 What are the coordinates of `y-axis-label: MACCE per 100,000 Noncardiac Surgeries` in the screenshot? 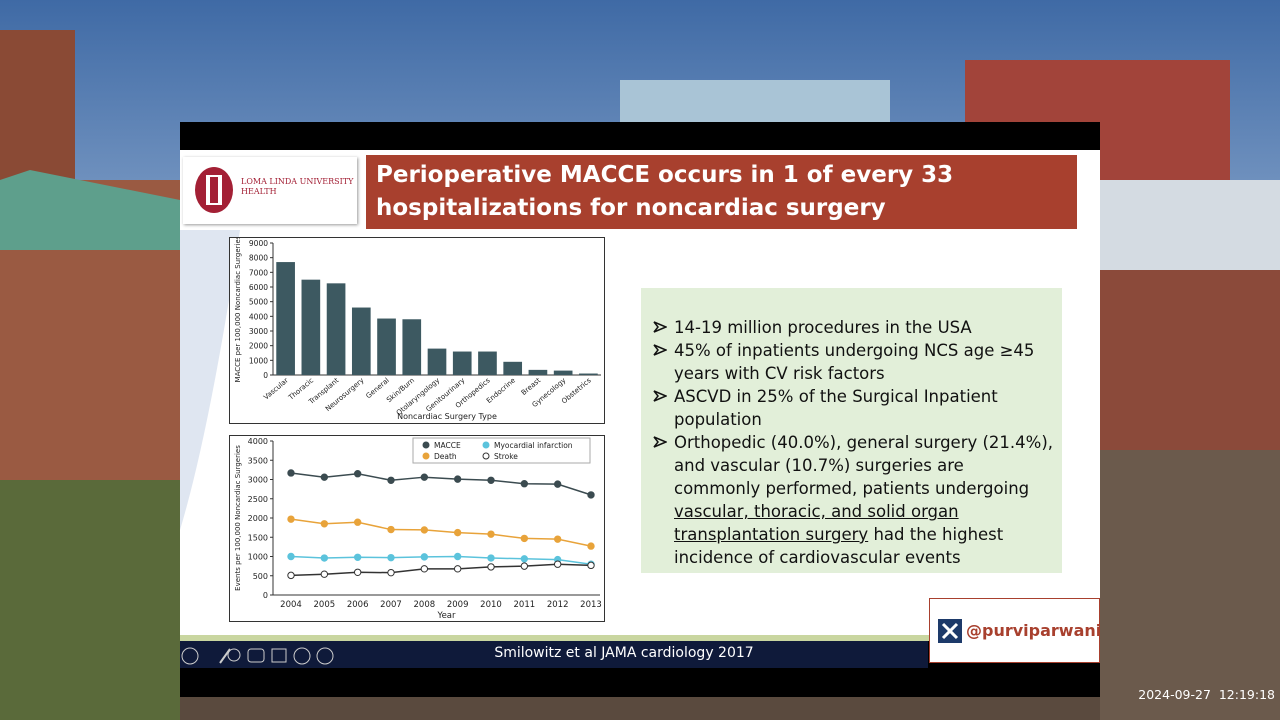 It's located at (238, 309).